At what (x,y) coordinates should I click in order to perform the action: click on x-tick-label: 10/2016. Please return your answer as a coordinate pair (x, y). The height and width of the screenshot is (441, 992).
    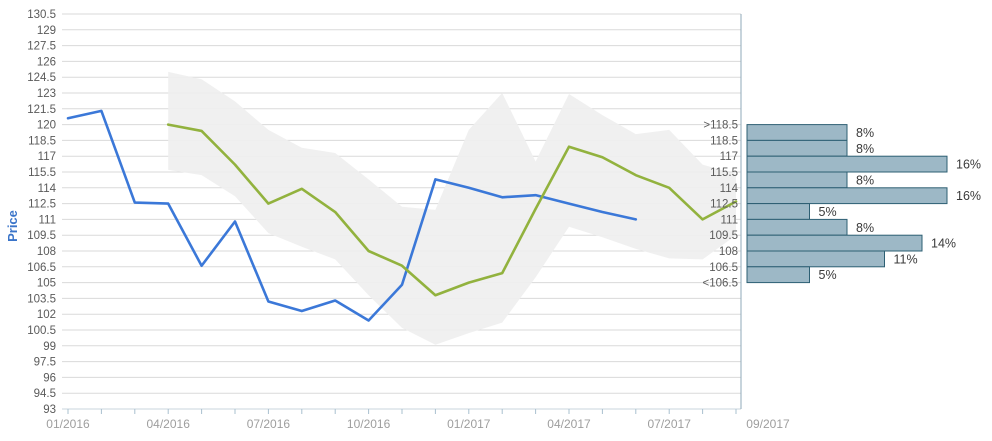
    Looking at the image, I should click on (369, 424).